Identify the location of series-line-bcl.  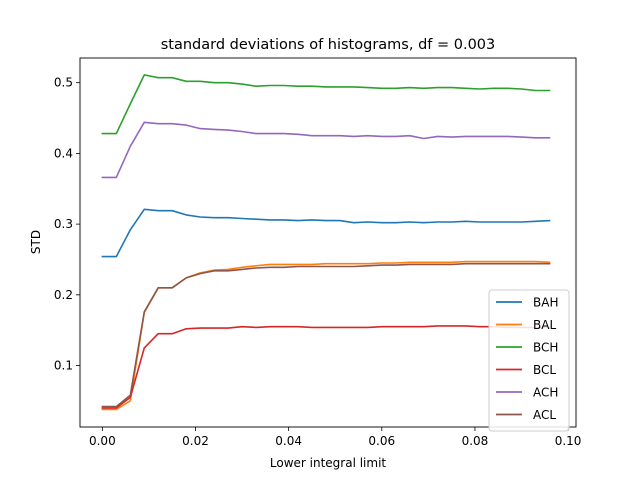
(326, 367).